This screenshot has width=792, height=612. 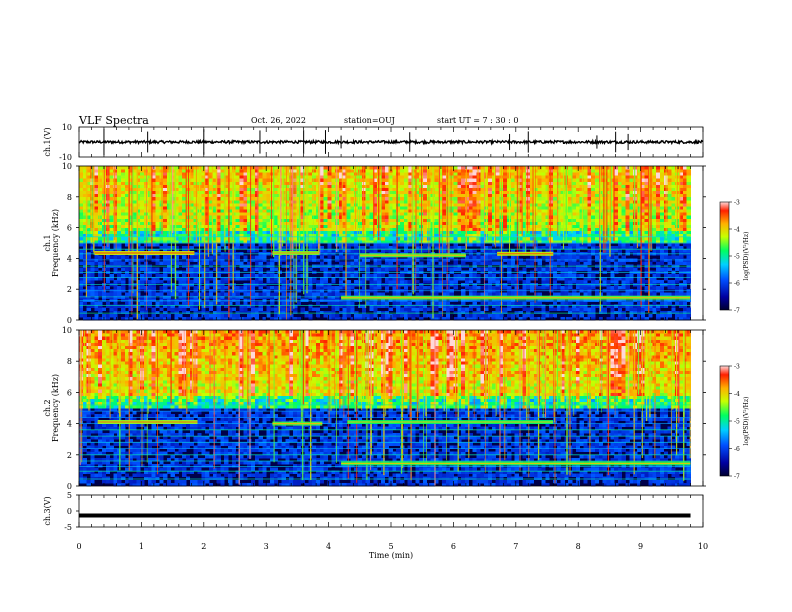 What do you see at coordinates (578, 546) in the screenshot?
I see `x-tick-label: 8` at bounding box center [578, 546].